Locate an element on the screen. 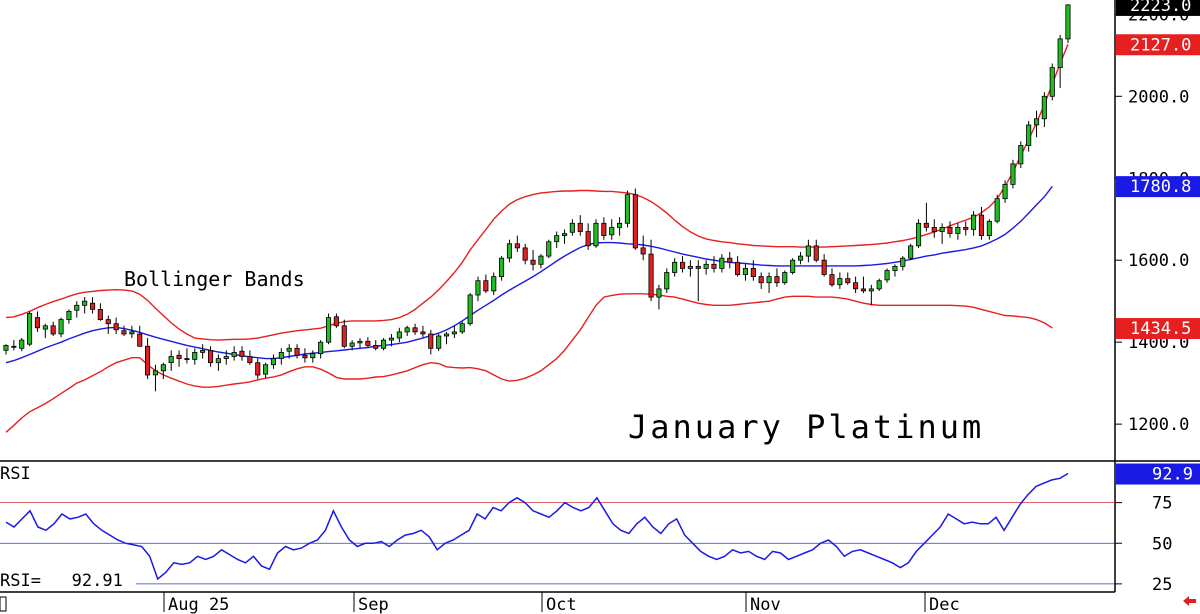 The image size is (1200, 614). scroll-handle is located at coordinates (3, 604).